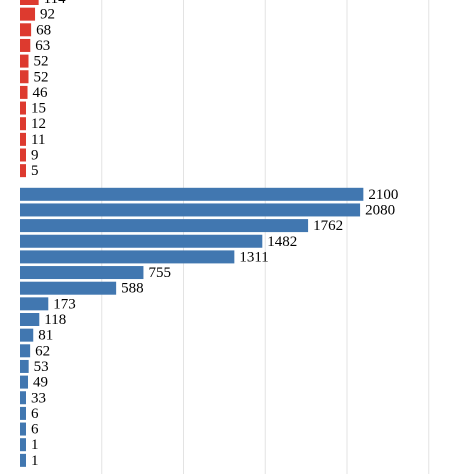  I want to click on bar-value-label: 15, so click(38, 109).